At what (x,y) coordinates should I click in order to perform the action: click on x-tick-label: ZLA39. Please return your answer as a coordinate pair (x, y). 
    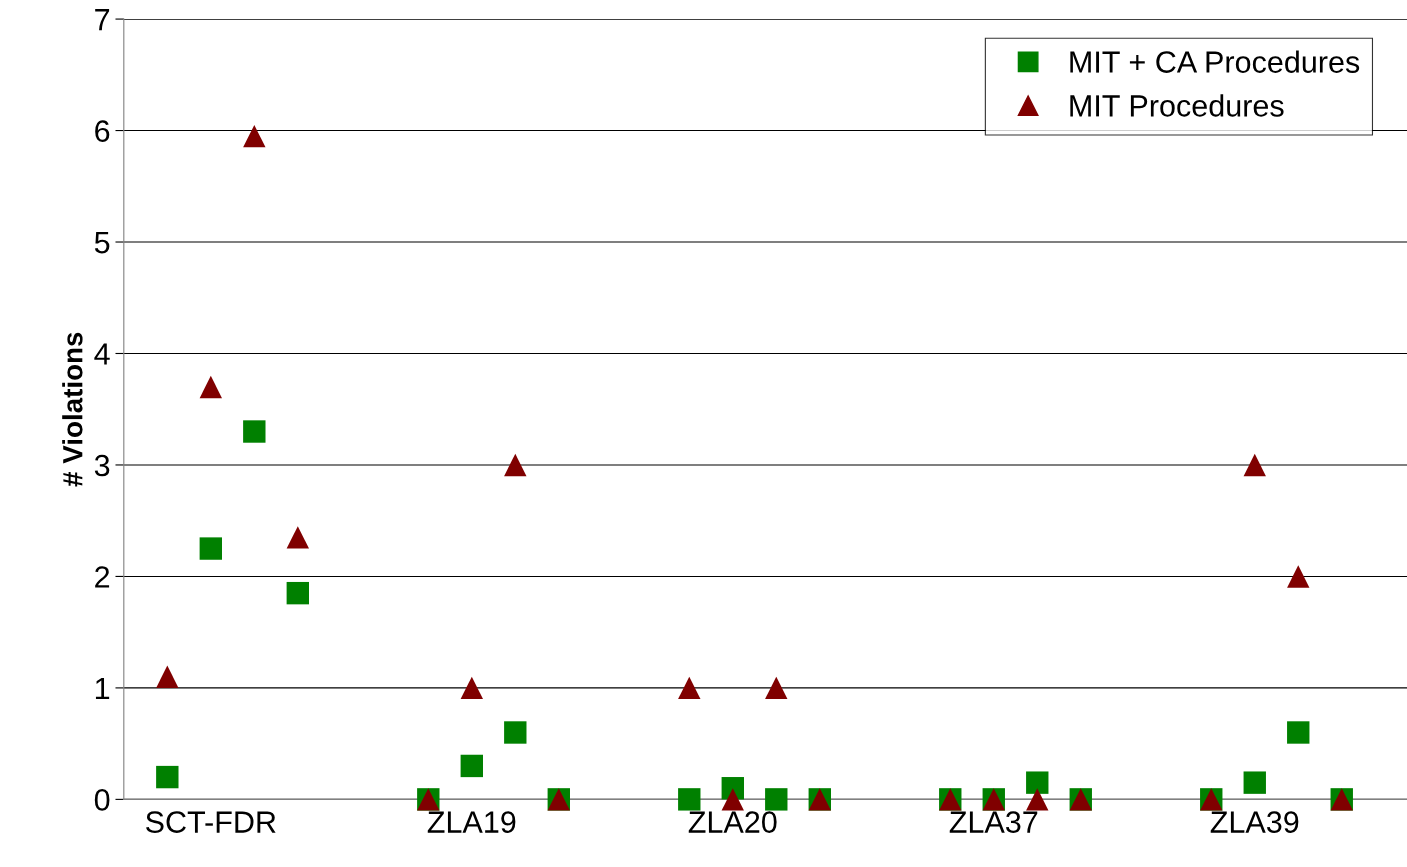
    Looking at the image, I should click on (1254, 822).